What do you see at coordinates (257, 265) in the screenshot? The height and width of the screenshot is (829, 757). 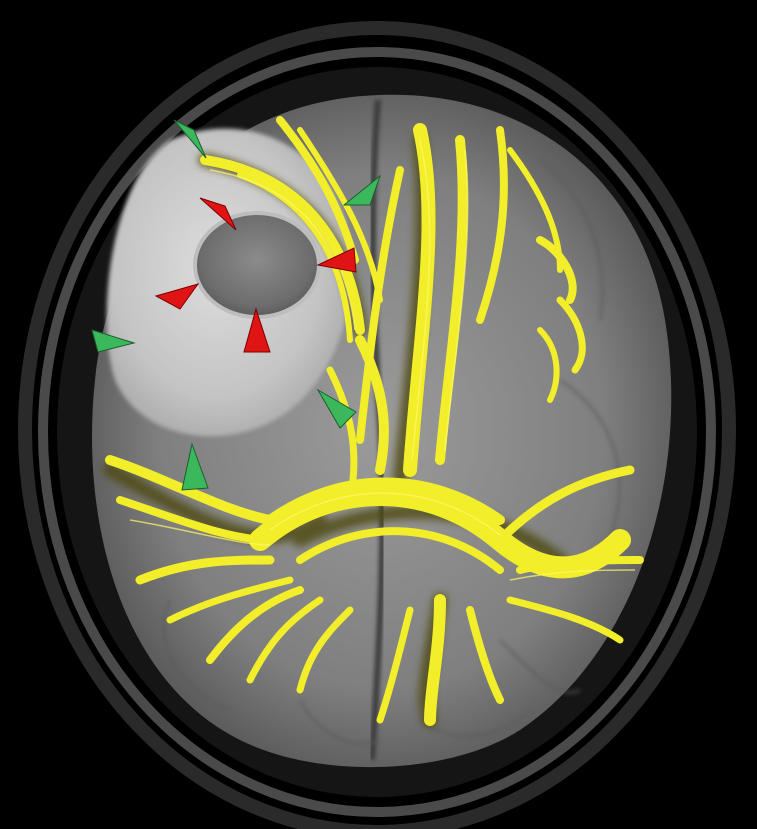 I see `lesion-cyst` at bounding box center [257, 265].